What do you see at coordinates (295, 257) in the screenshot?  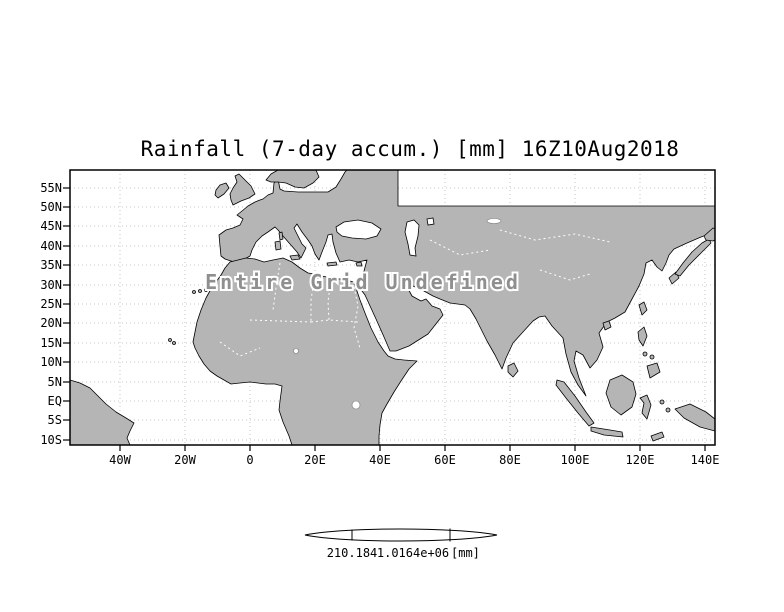 I see `island-sicily` at bounding box center [295, 257].